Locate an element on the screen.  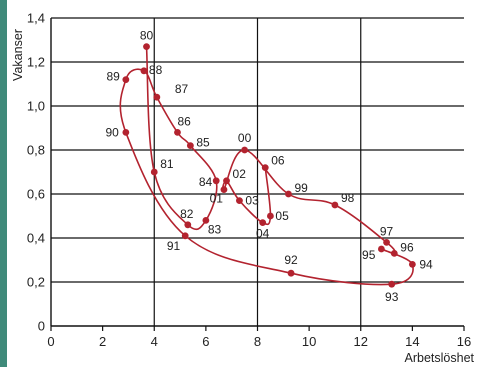
x-axis-label: Arbetslöshet is located at coordinates (440, 358).